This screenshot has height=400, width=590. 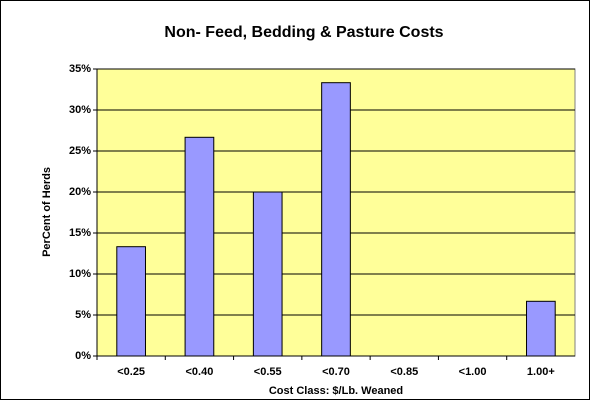 What do you see at coordinates (473, 372) in the screenshot?
I see `x-tick-label: <1.00` at bounding box center [473, 372].